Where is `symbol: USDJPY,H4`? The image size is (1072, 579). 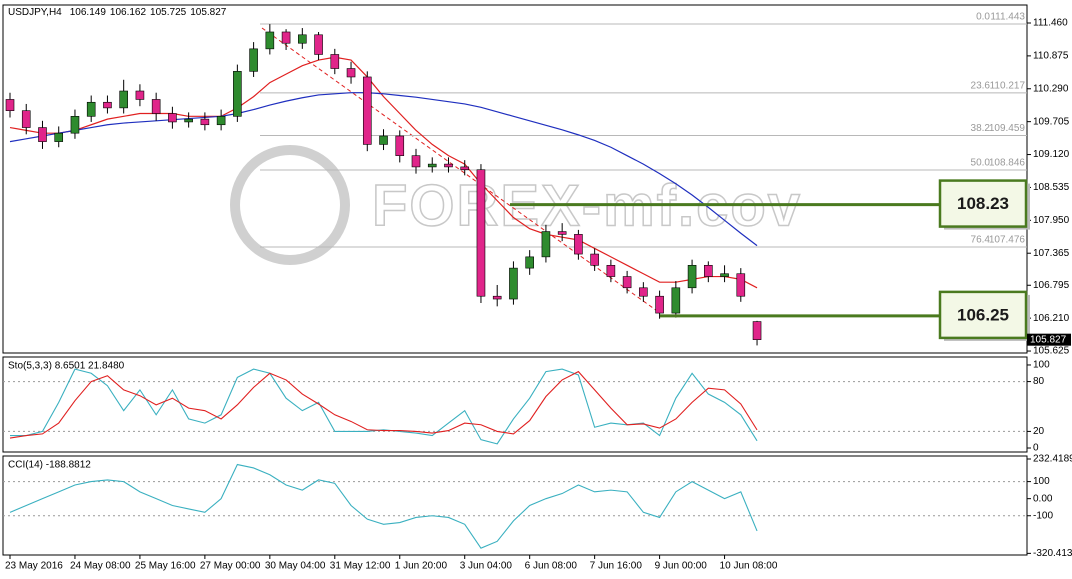 symbol: USDJPY,H4 is located at coordinates (35, 12).